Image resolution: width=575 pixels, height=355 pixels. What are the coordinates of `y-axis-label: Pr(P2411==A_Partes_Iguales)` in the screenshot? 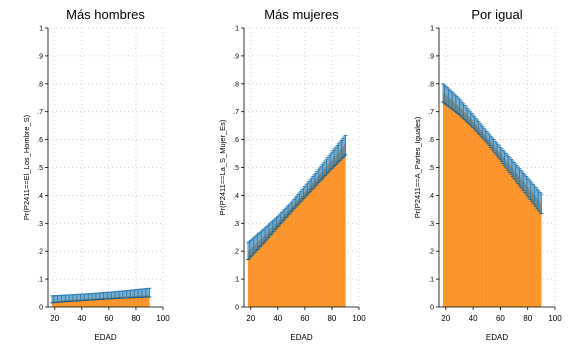 It's located at (417, 167).